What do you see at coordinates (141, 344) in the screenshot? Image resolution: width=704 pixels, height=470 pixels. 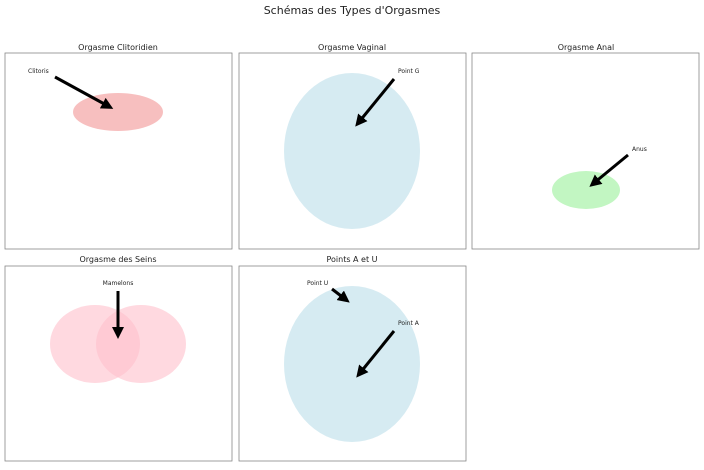 I see `breast-right-shape` at bounding box center [141, 344].